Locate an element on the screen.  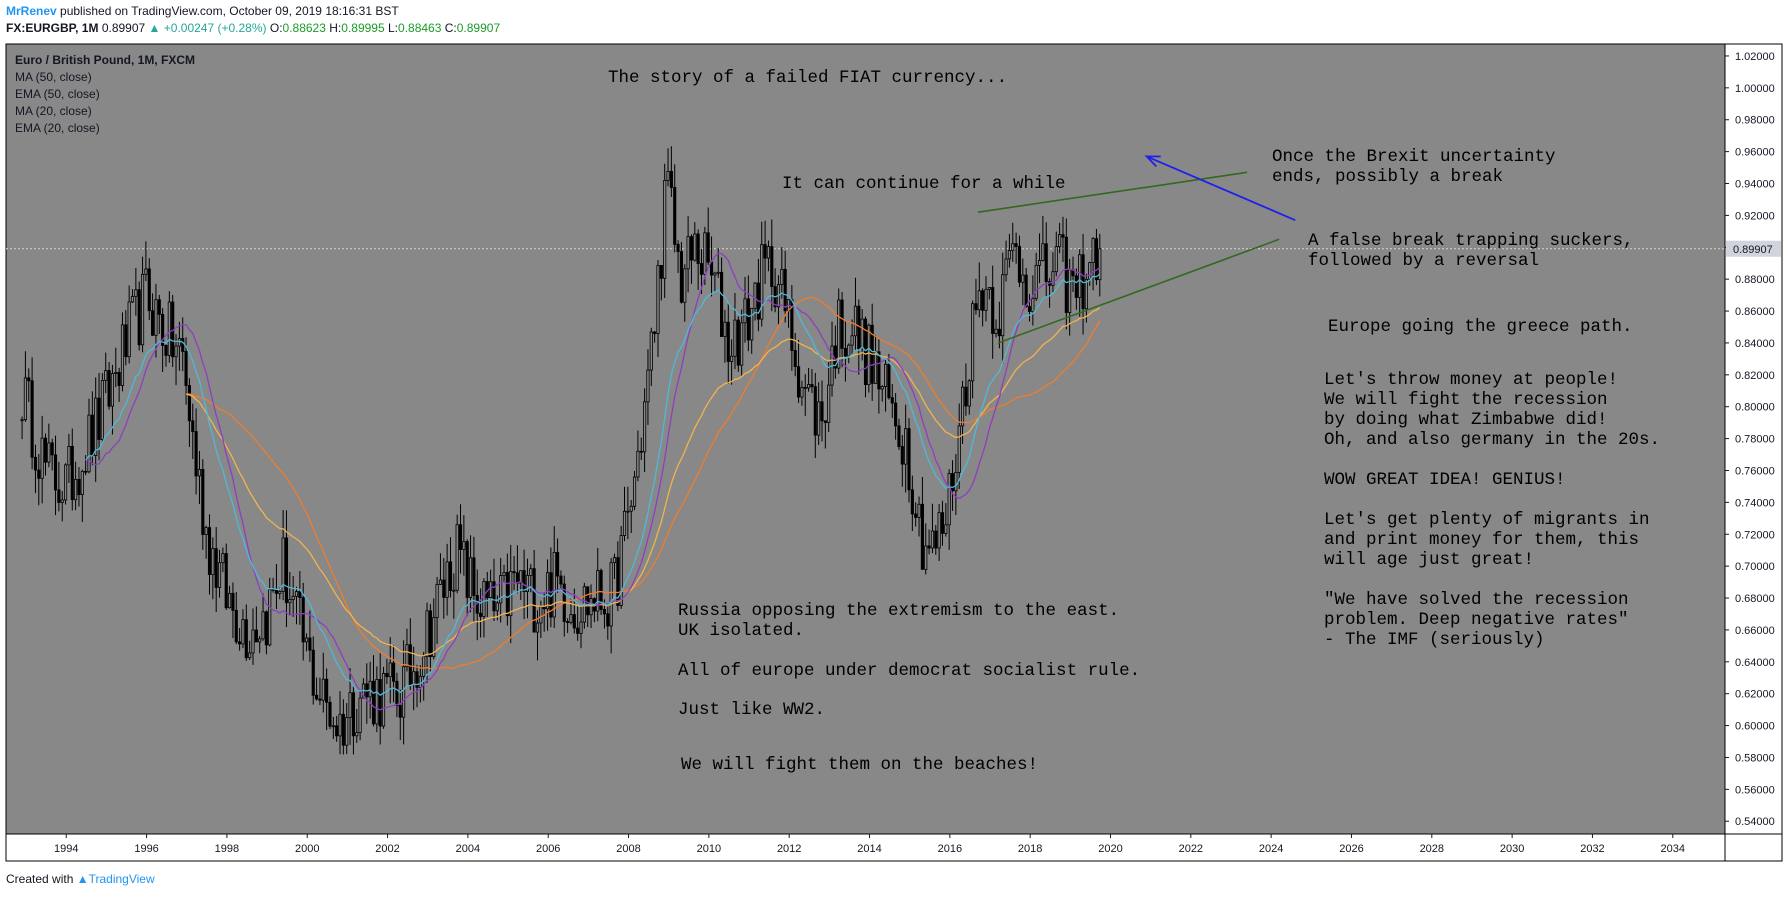
legend-ema20: EMA (20, close) is located at coordinates (57, 128).